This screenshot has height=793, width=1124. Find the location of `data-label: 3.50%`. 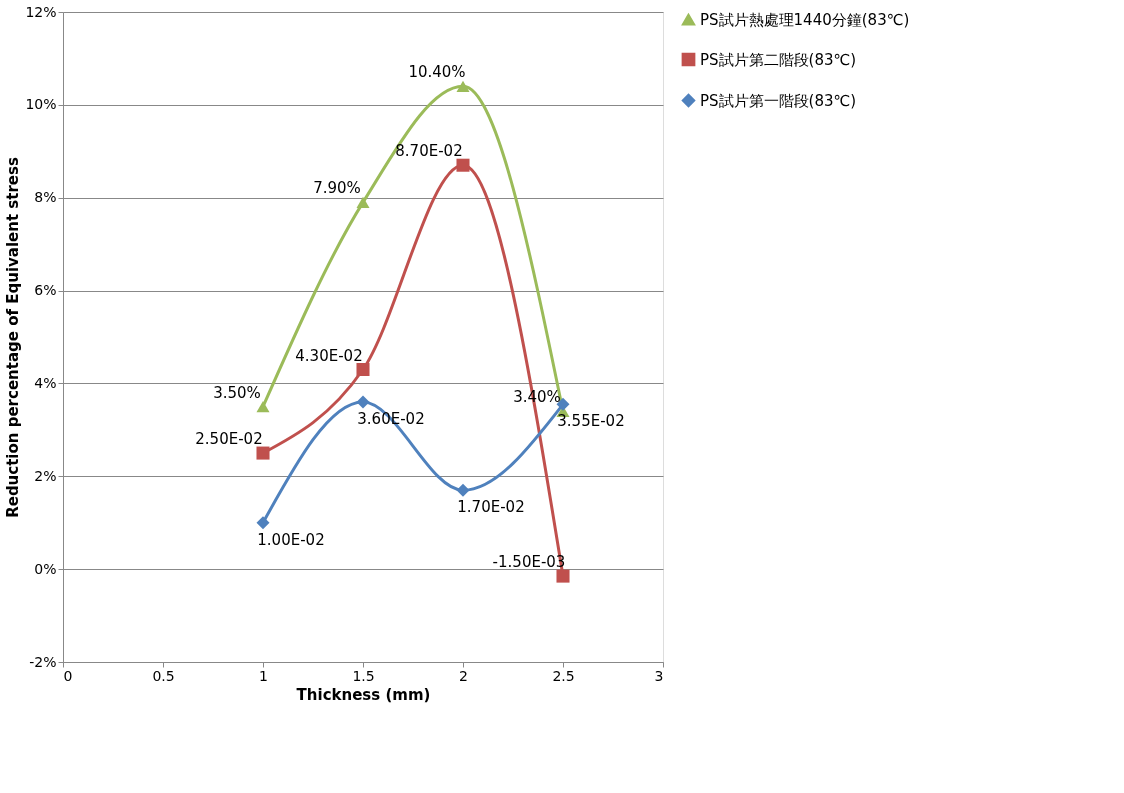

data-label: 3.50% is located at coordinates (237, 392).